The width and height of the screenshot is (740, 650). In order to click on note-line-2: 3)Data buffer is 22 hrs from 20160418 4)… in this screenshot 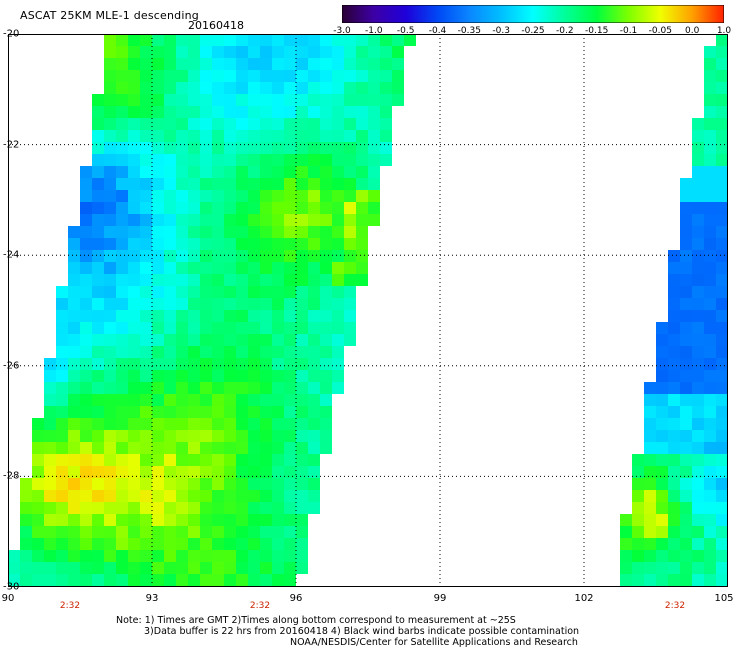, I will do `click(362, 631)`.